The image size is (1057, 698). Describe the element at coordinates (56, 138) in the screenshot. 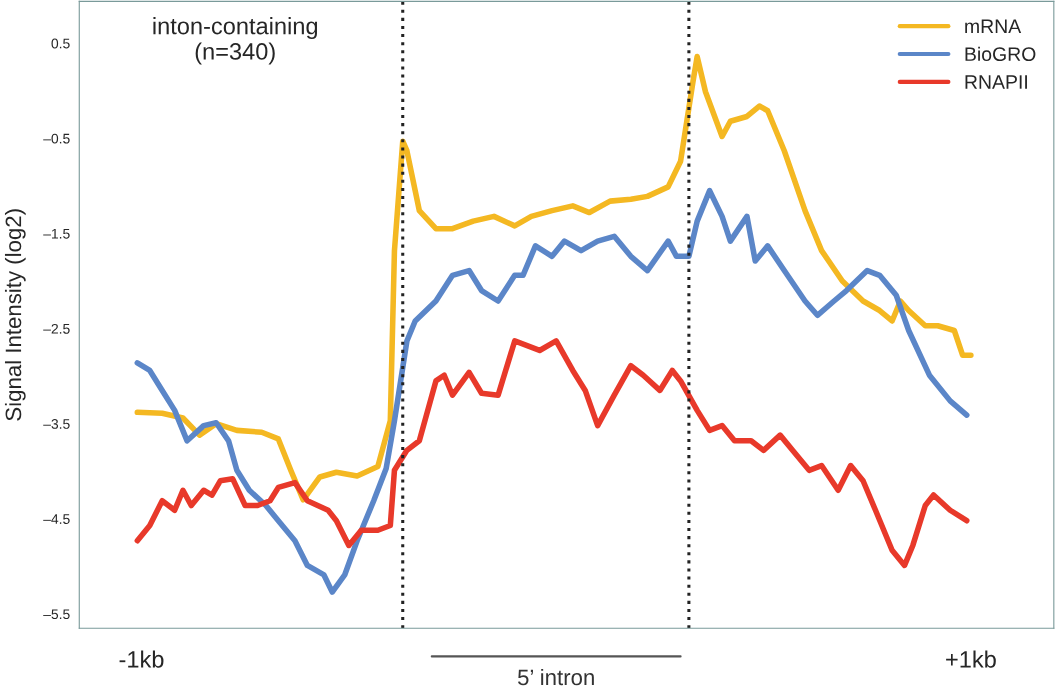

I see `y-tick-label: –0.5` at that location.